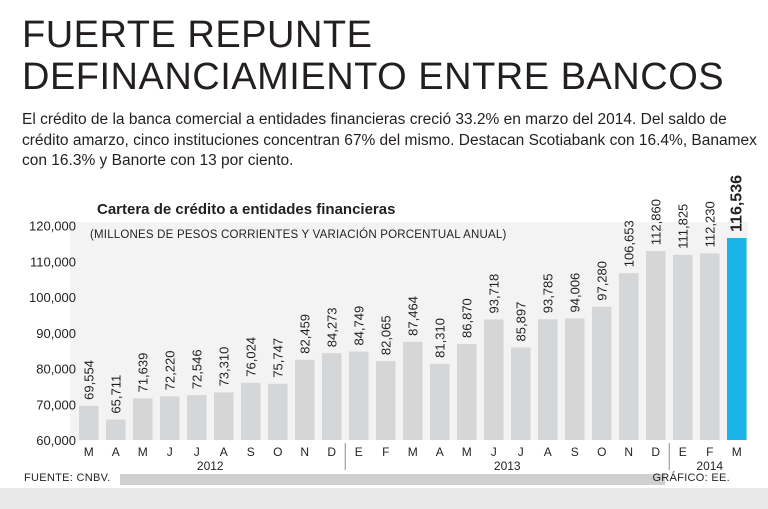 The image size is (768, 509). I want to click on bar-value-label: 73,310, so click(224, 367).